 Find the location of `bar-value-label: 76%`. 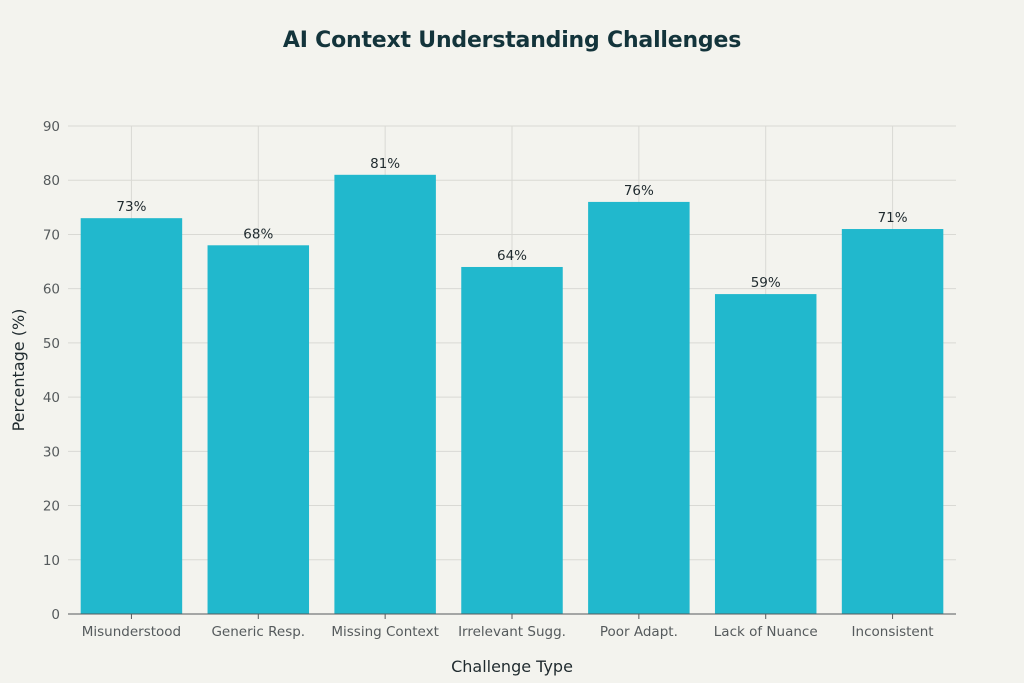

bar-value-label: 76% is located at coordinates (639, 191).